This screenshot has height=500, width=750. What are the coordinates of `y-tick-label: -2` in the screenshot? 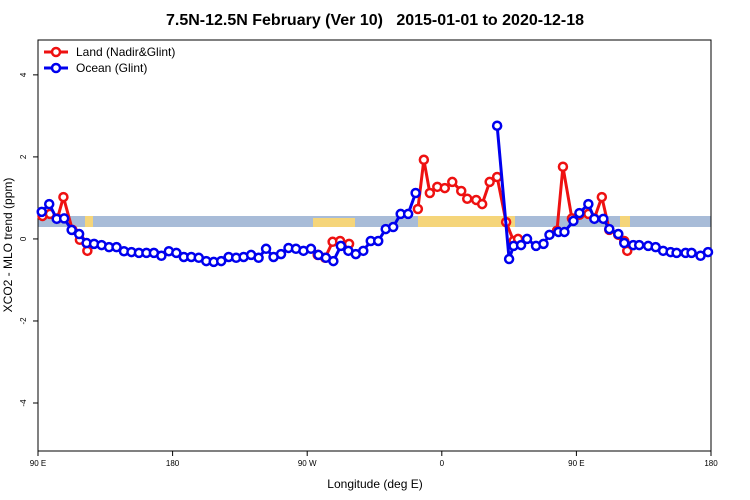 It's located at (23, 321).